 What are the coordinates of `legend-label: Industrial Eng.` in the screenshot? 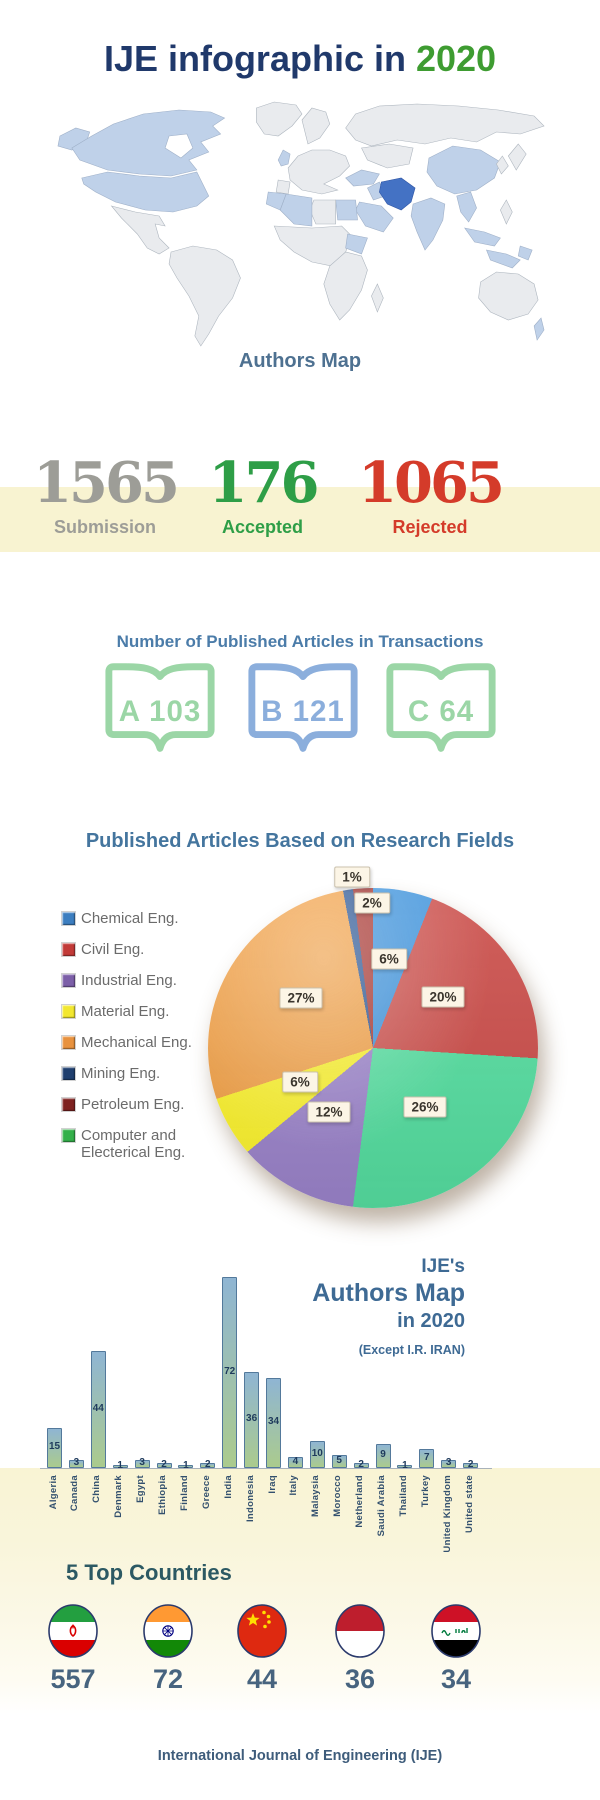 It's located at (129, 980).